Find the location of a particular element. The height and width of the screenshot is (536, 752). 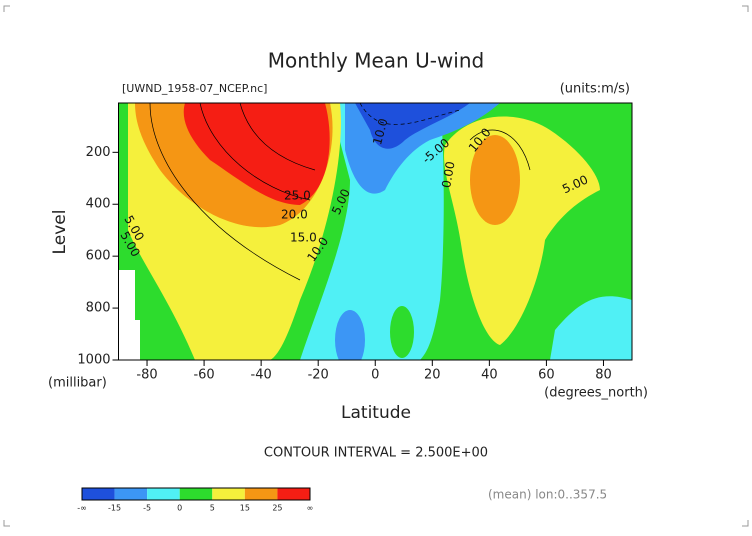

y-tick-label: 400 is located at coordinates (98, 204).